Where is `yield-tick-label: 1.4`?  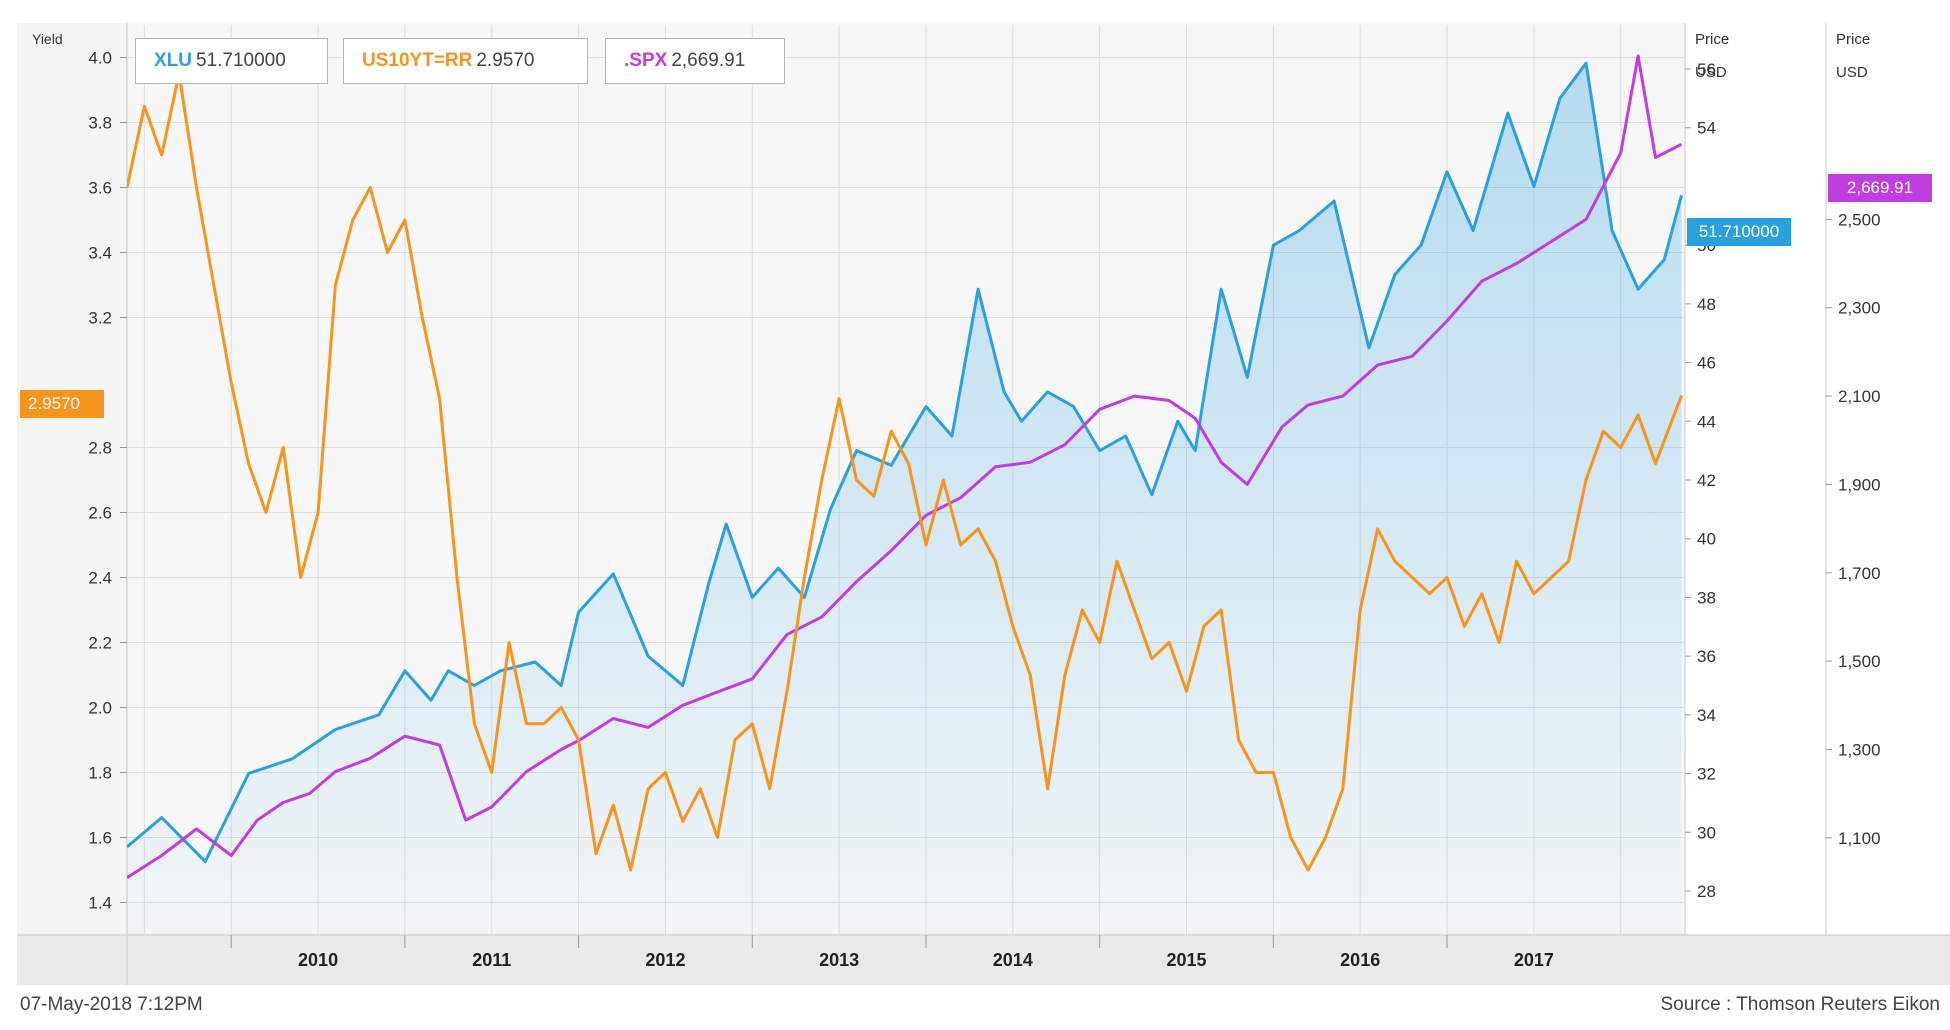 yield-tick-label: 1.4 is located at coordinates (100, 903).